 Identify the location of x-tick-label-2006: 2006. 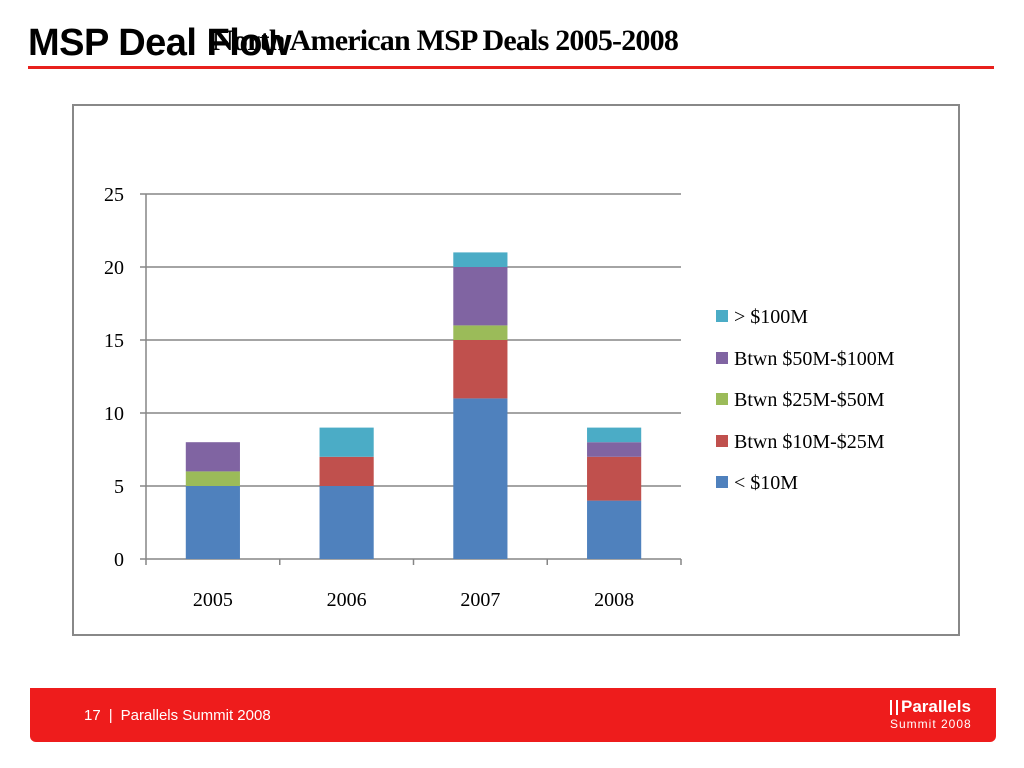
(347, 600).